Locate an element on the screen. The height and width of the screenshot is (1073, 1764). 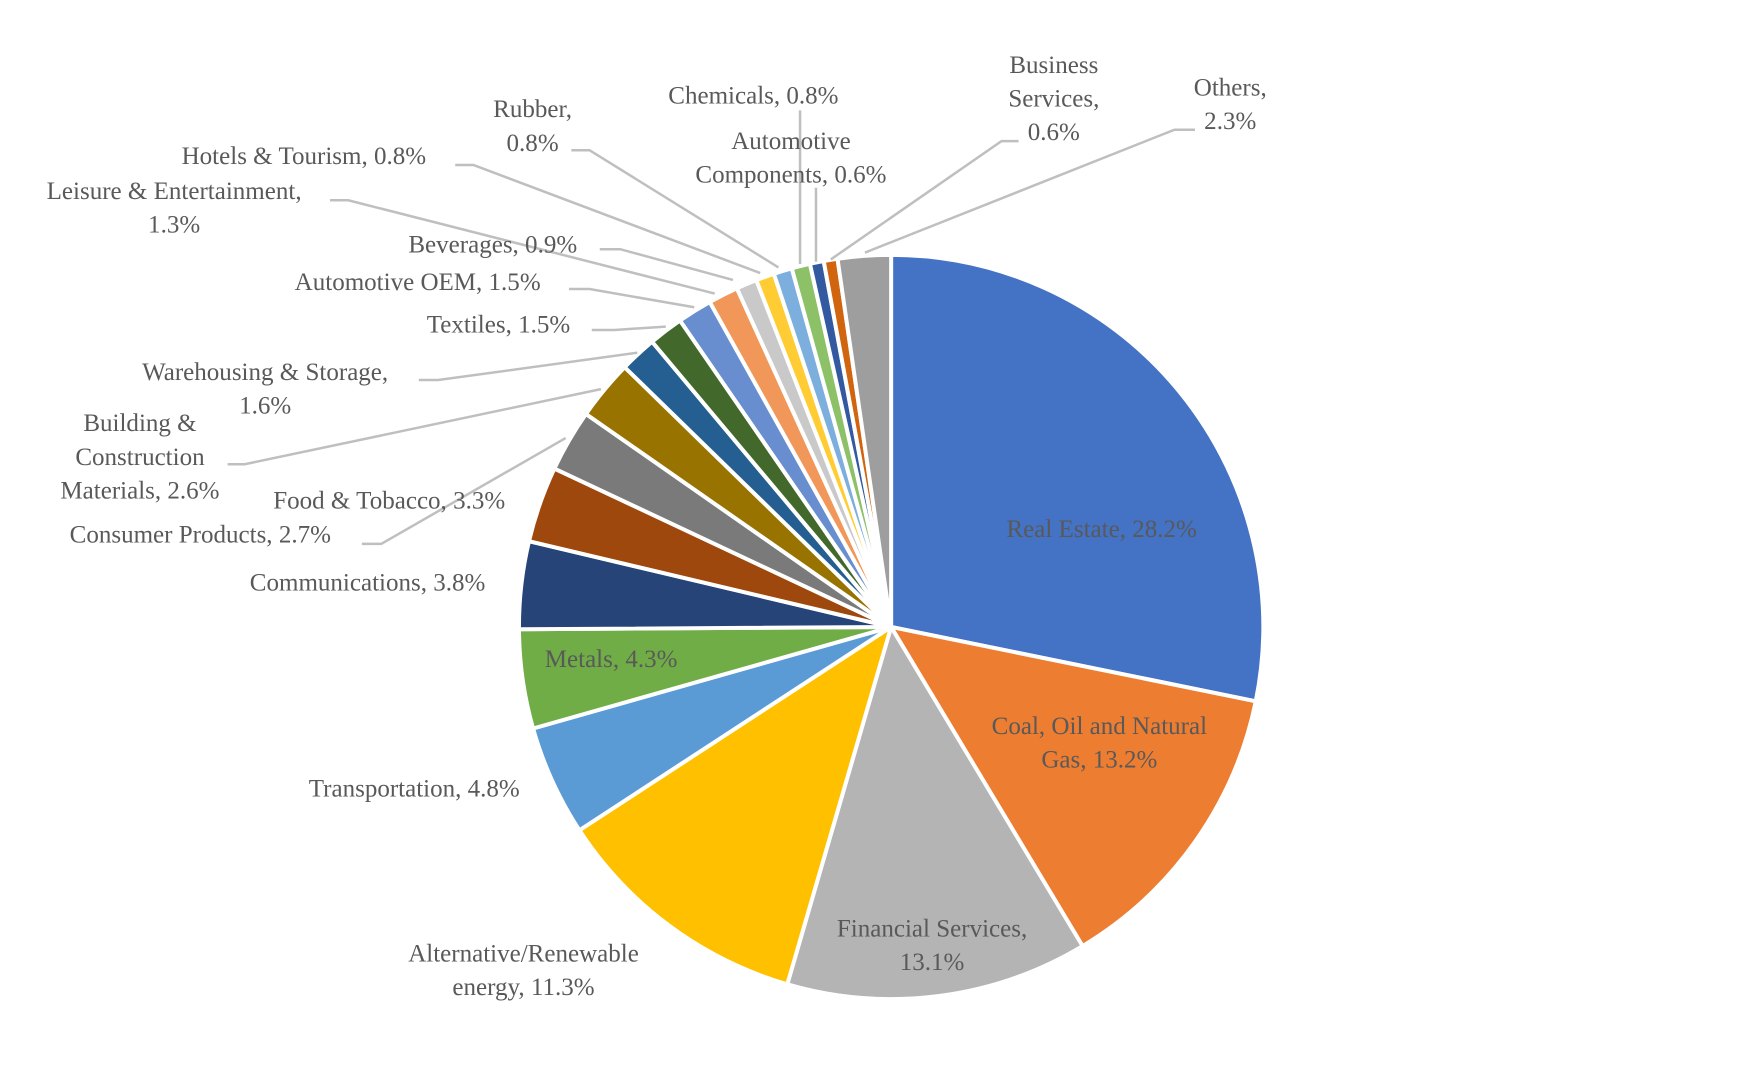
data-label: Automotive OEM, 1.5% is located at coordinates (418, 282).